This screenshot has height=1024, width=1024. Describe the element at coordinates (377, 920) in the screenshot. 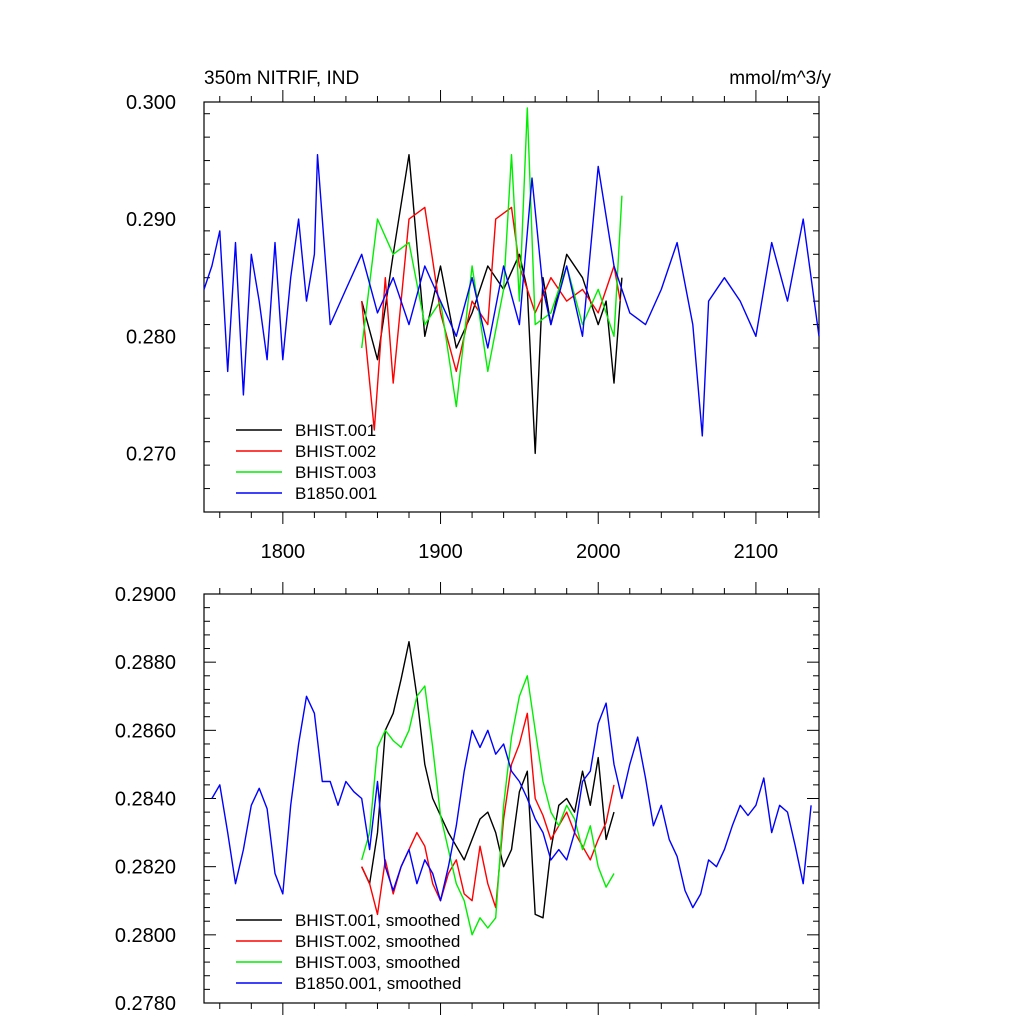

I see `legend-label: BHIST.001, smoothed` at that location.